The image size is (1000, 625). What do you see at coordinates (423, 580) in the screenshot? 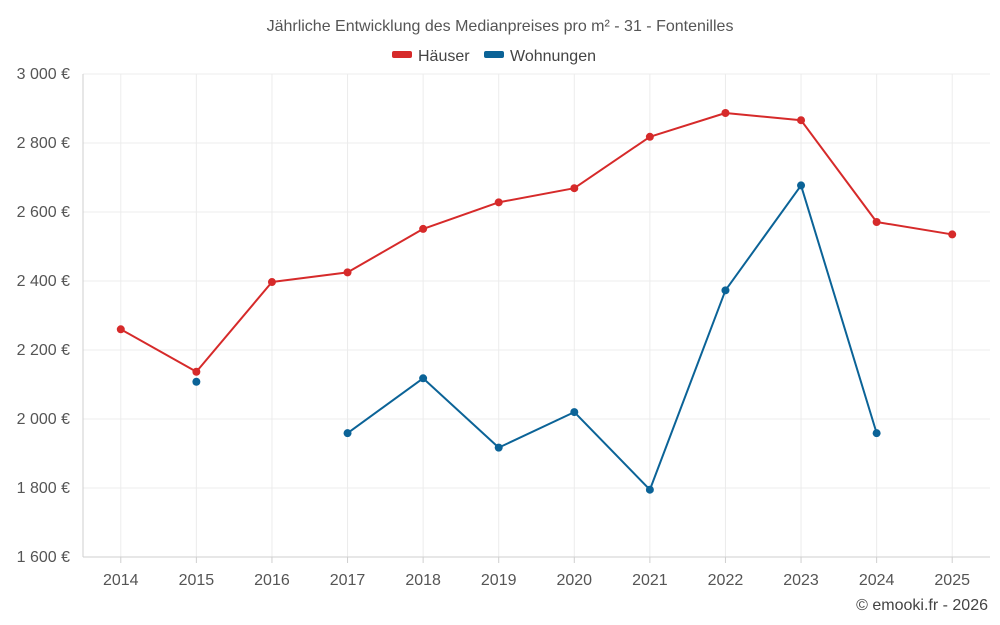
I see `x-tick-label: 2018` at bounding box center [423, 580].